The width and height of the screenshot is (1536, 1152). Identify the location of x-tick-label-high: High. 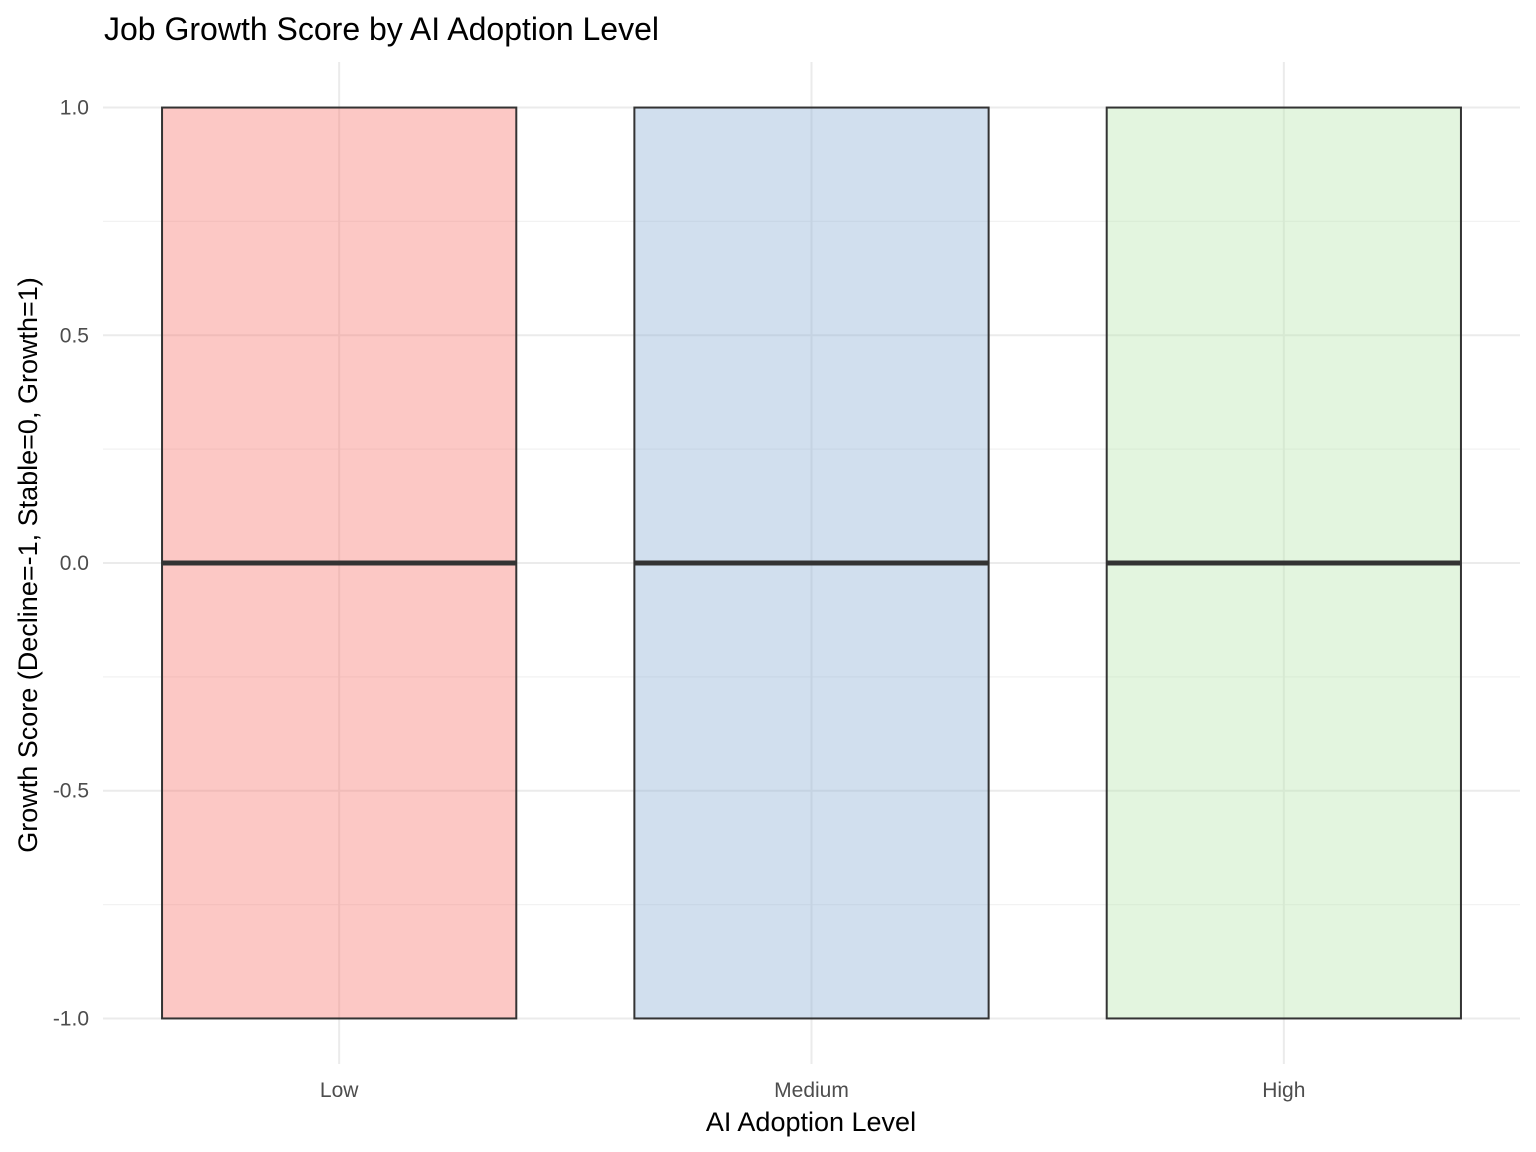
(1283, 1090).